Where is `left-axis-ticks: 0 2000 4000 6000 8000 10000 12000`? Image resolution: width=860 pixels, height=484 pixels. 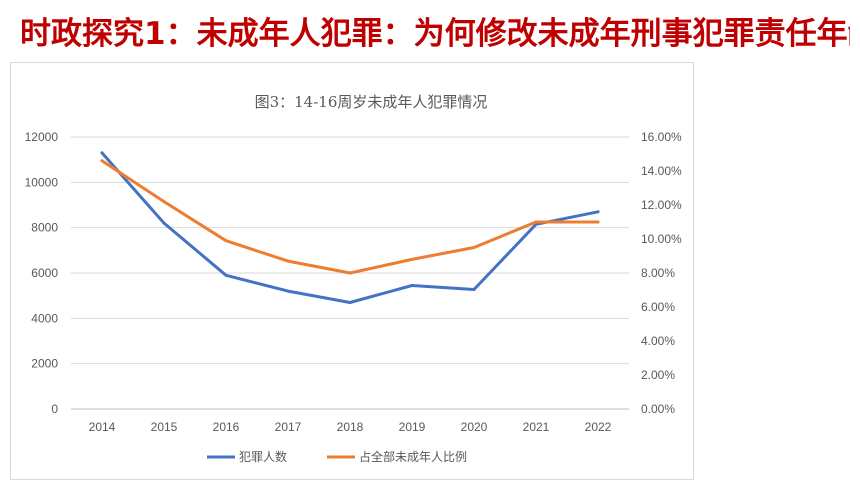 left-axis-ticks: 0 2000 4000 6000 8000 10000 12000 is located at coordinates (42, 273).